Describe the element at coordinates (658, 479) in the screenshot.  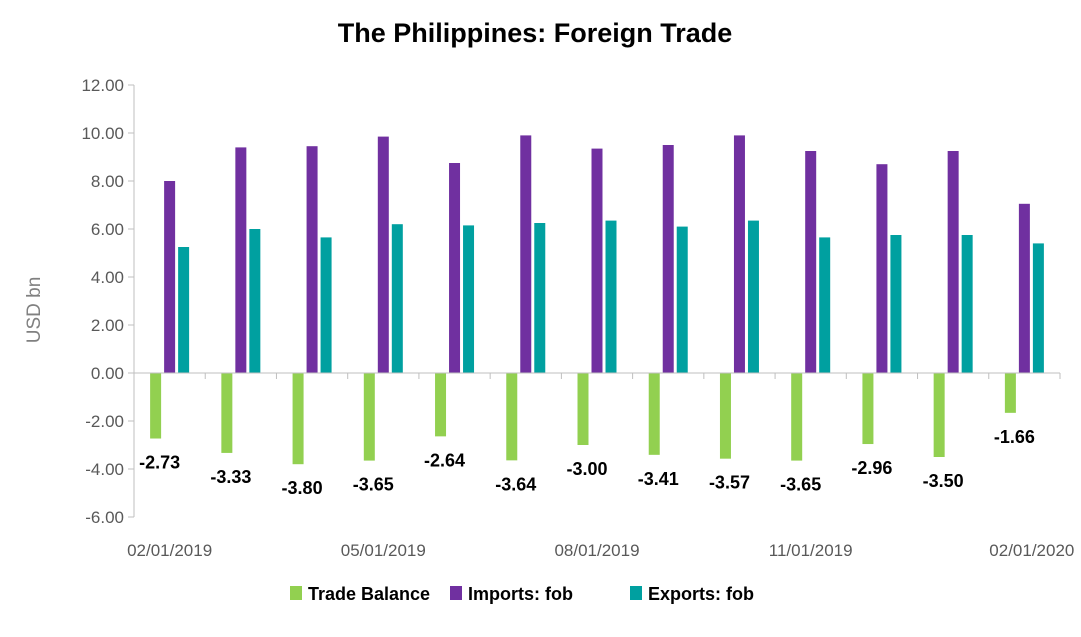
I see `data-label-trade-balance: -3.41` at that location.